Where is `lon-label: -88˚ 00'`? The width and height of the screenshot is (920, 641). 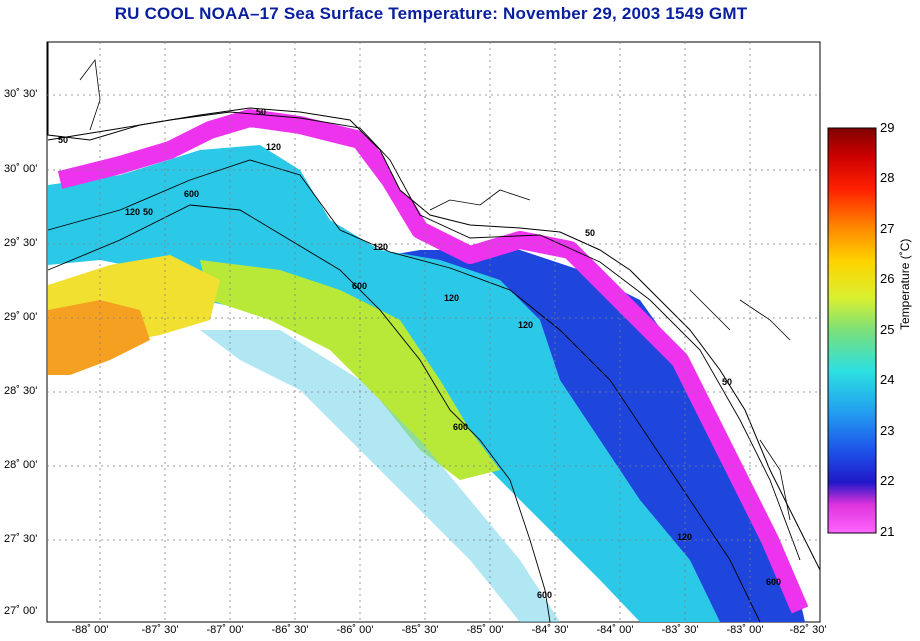
lon-label: -88˚ 00' is located at coordinates (90, 630).